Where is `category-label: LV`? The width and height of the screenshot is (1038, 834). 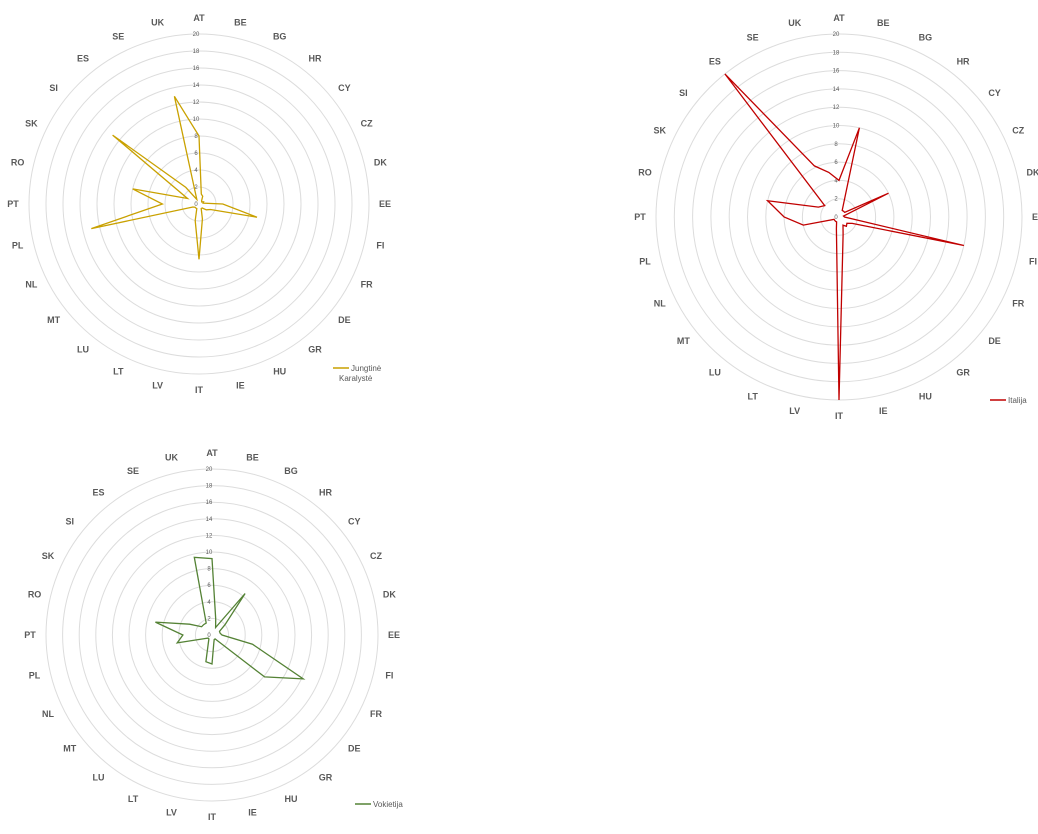 category-label: LV is located at coordinates (794, 411).